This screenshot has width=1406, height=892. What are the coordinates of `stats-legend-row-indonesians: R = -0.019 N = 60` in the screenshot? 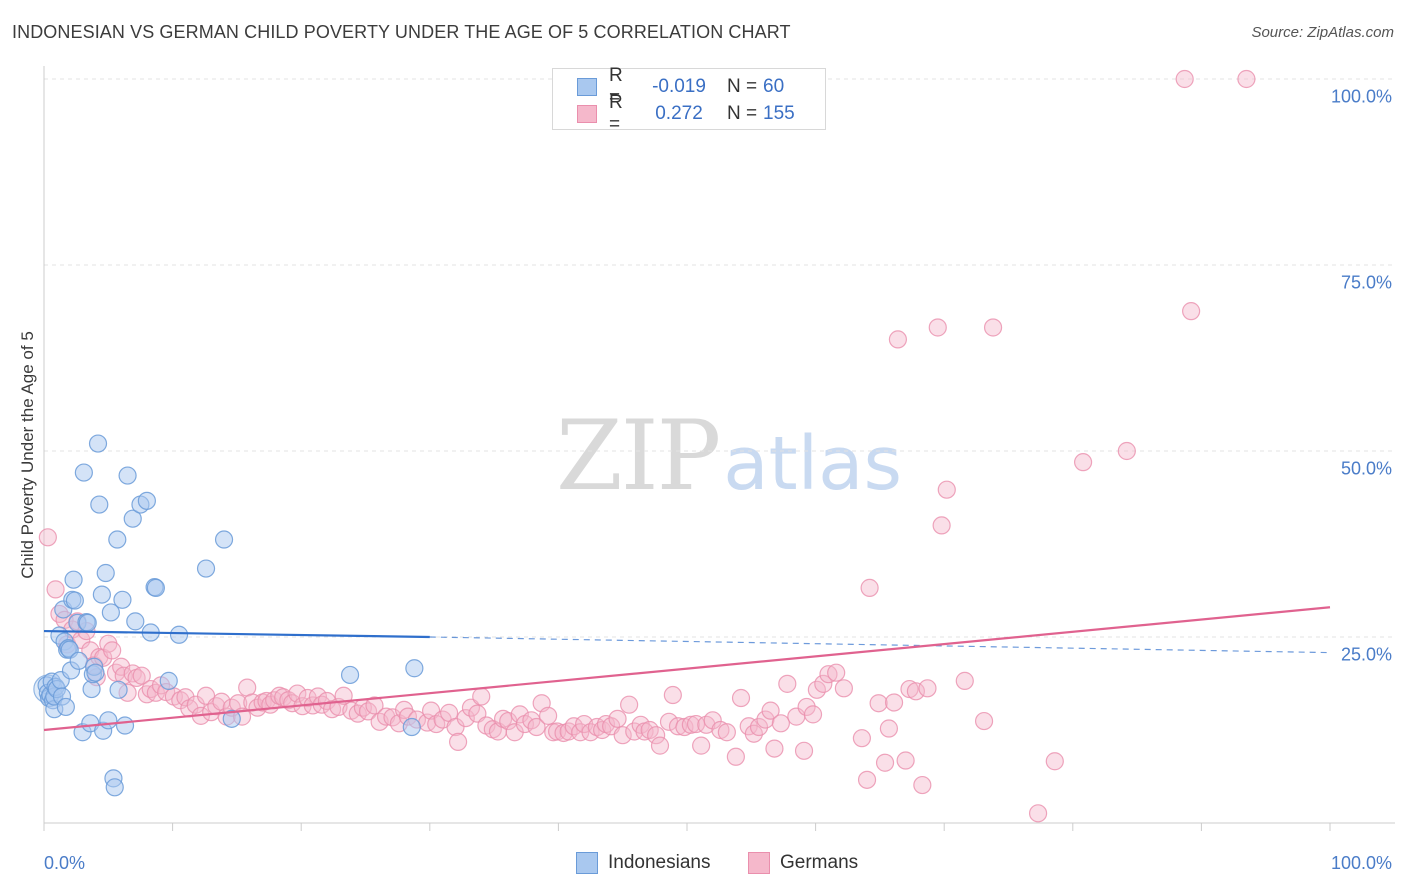 It's located at (681, 86).